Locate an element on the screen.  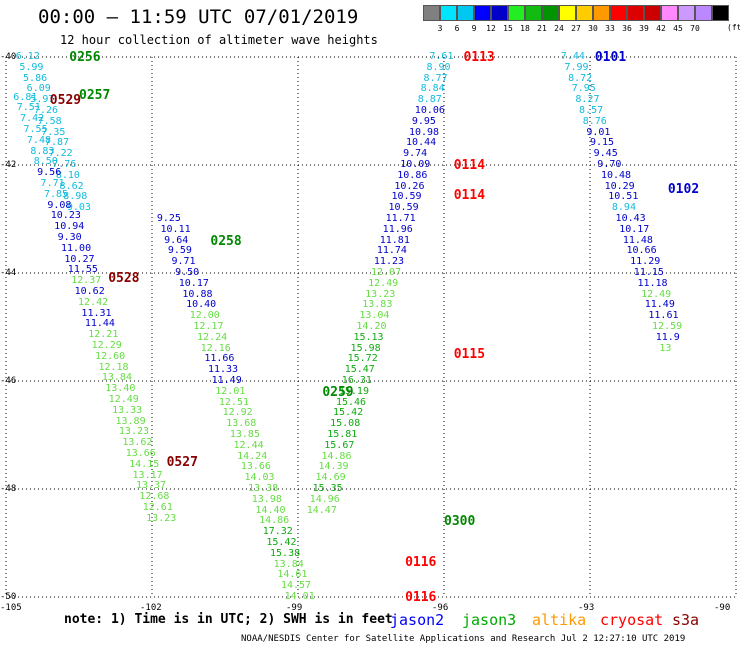
wave-height-value: 14.96 is located at coordinates (324, 499).